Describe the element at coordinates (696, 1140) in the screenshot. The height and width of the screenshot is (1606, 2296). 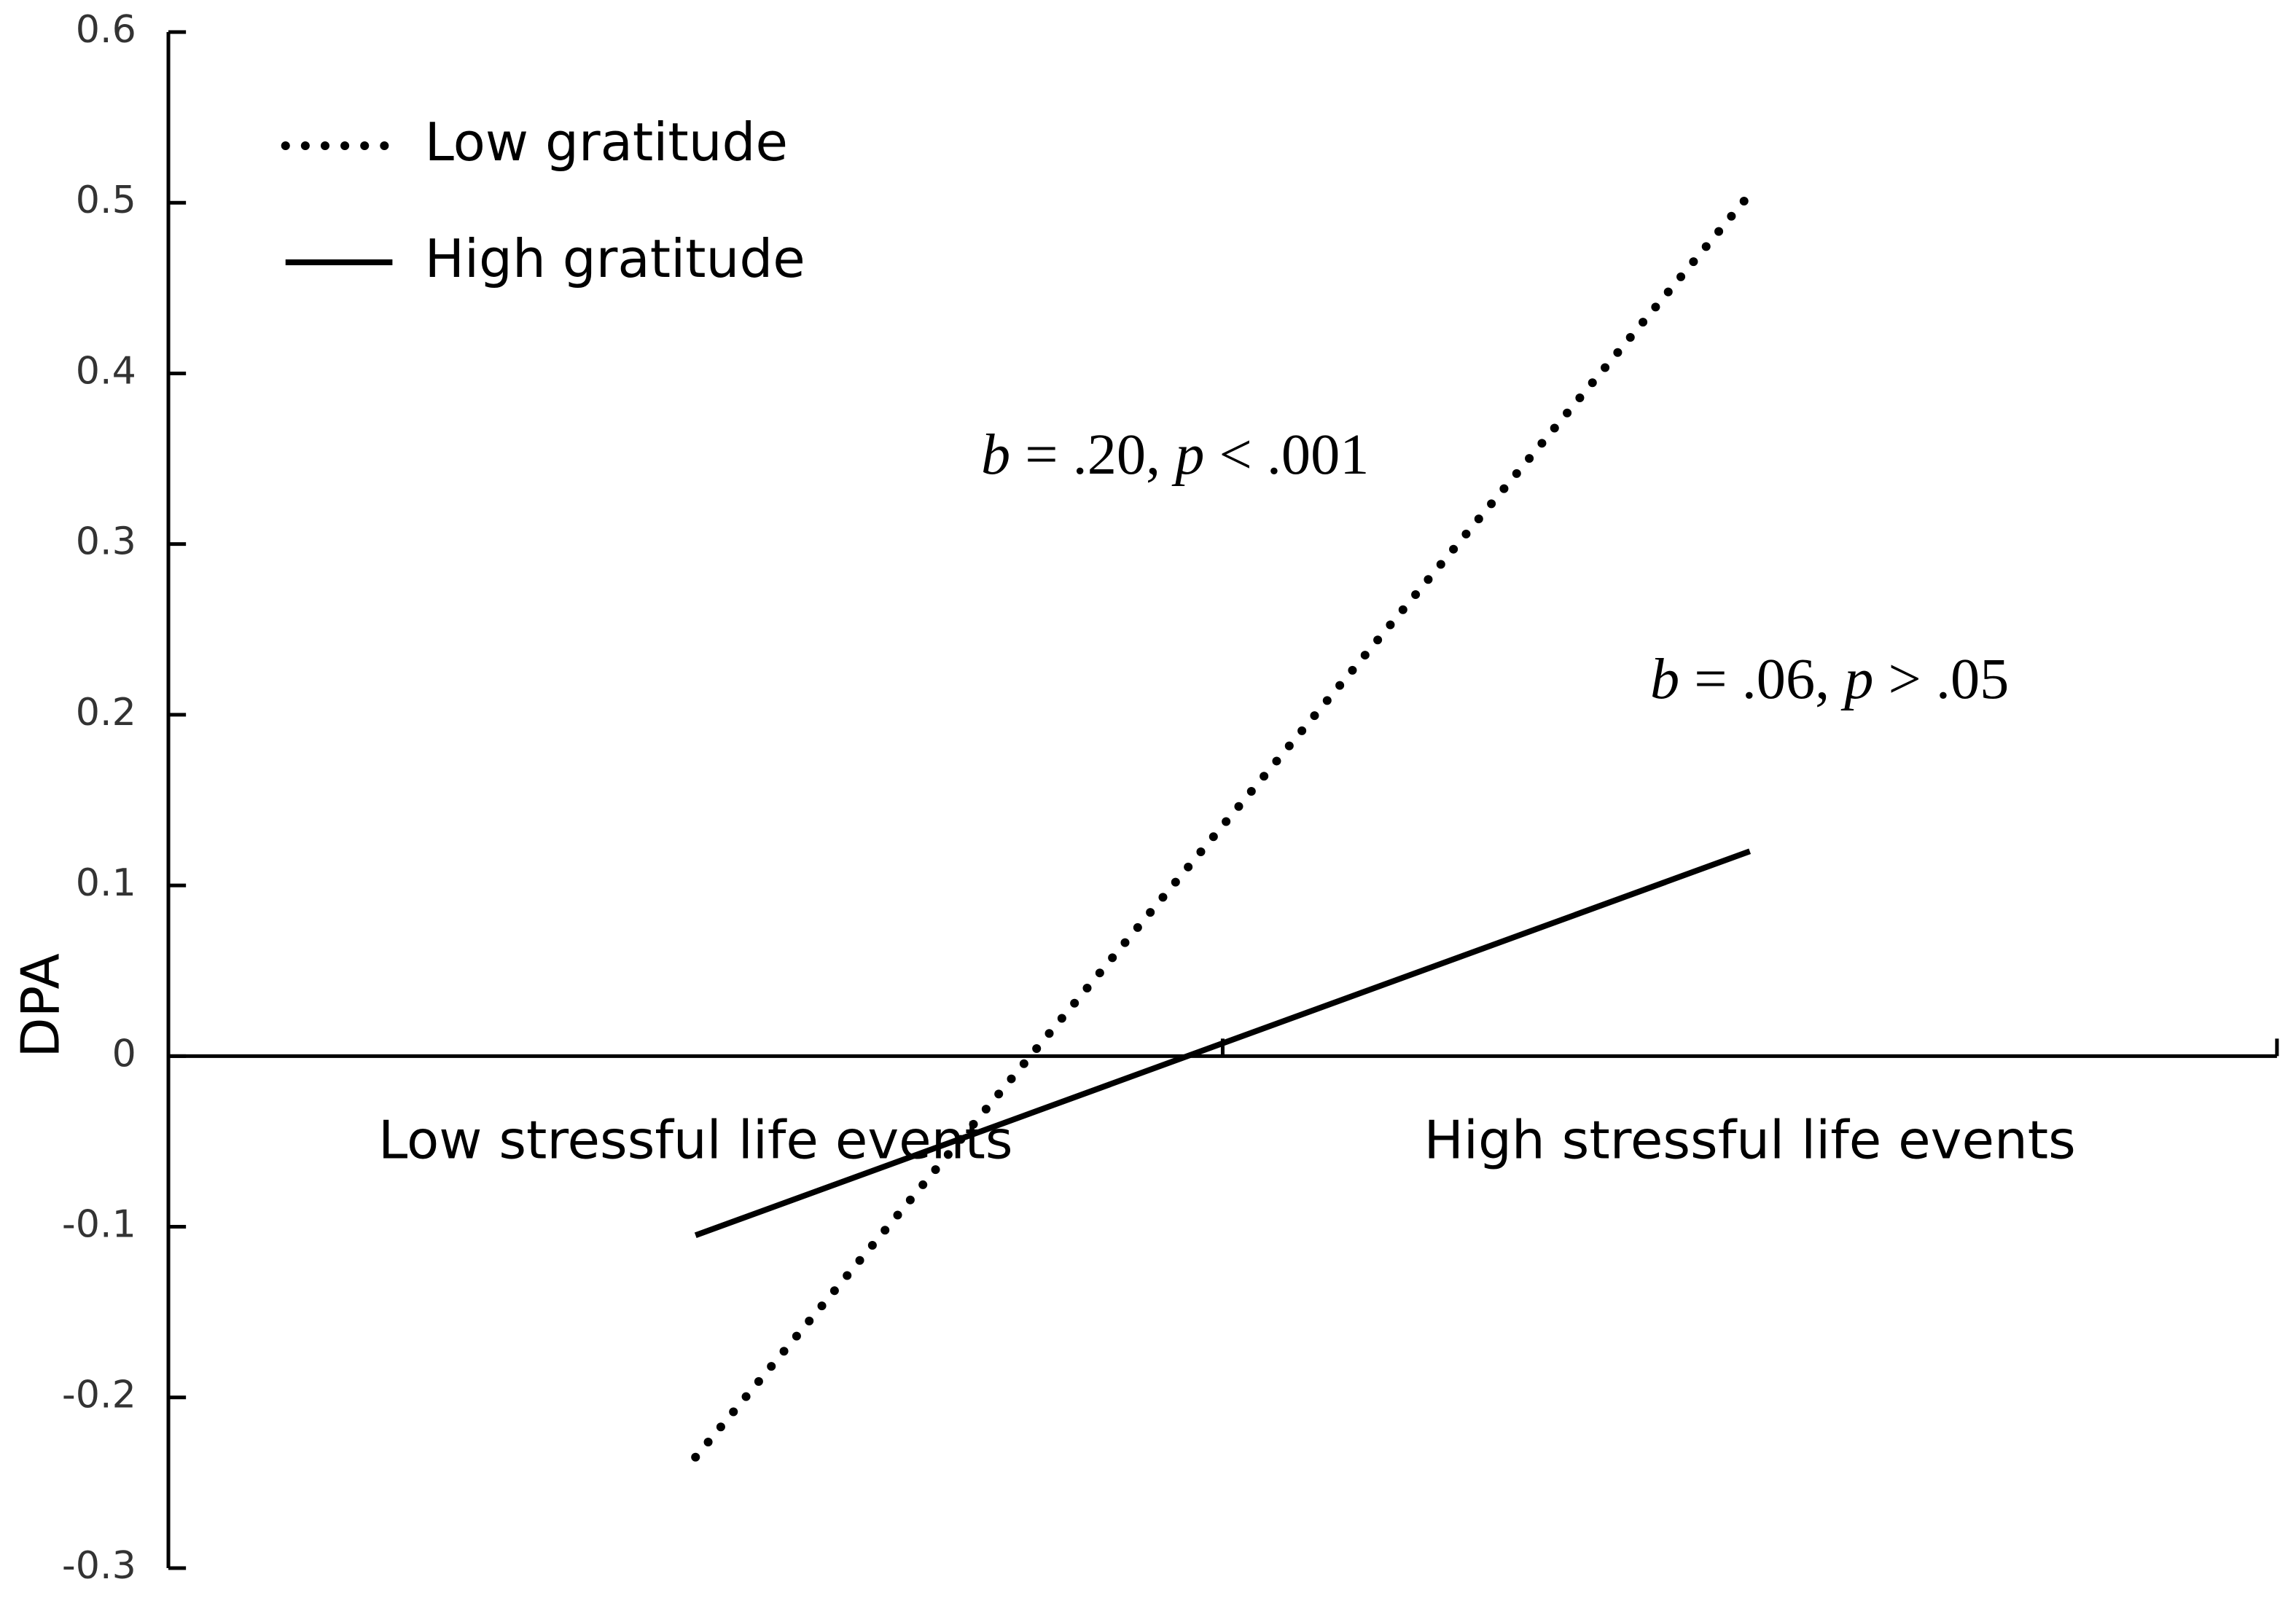
I see `x-tick-label: Low stressful life events` at that location.